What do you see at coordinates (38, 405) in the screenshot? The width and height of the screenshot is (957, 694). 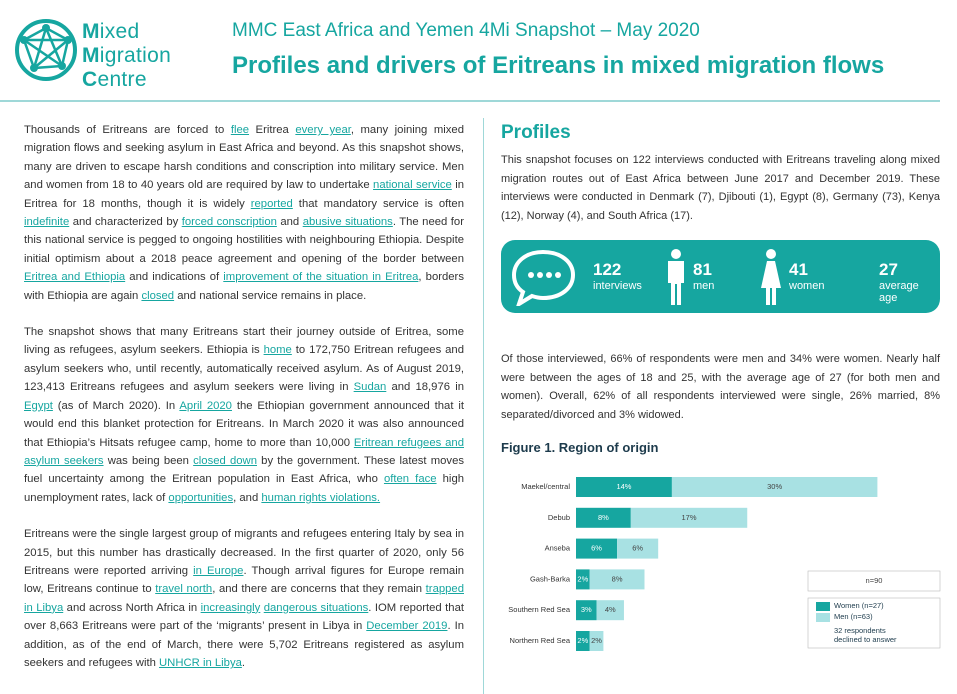 I see `link: Egypt` at bounding box center [38, 405].